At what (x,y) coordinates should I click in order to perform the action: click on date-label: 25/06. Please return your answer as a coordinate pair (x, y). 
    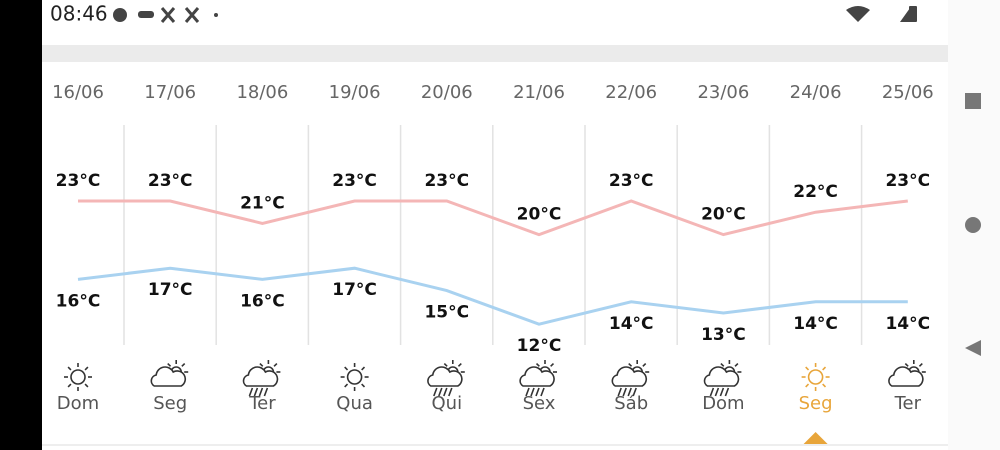
    Looking at the image, I should click on (908, 92).